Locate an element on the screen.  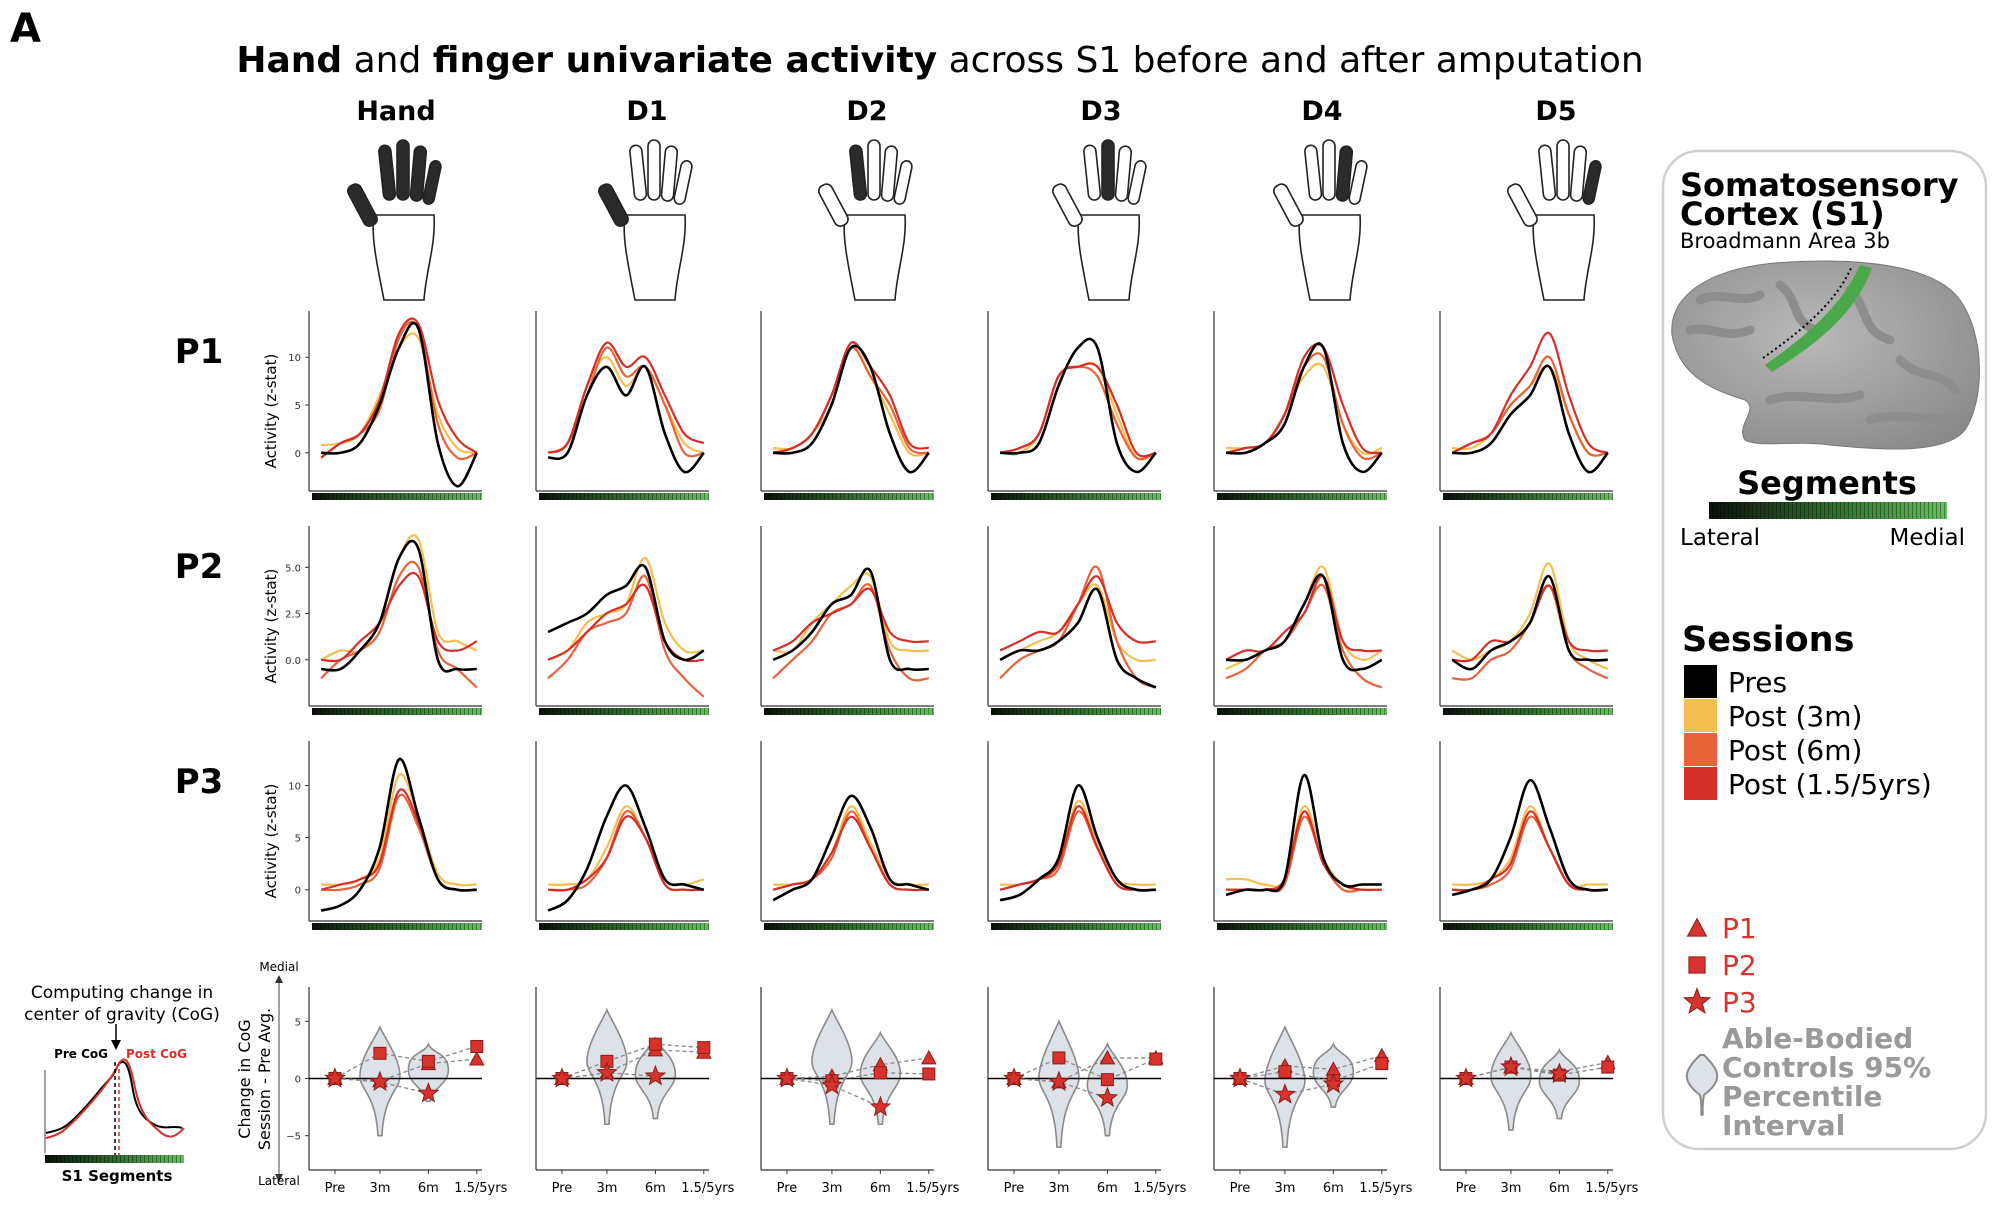
activity-plot-p3-hand: 0 5 10 is located at coordinates (385, 835).